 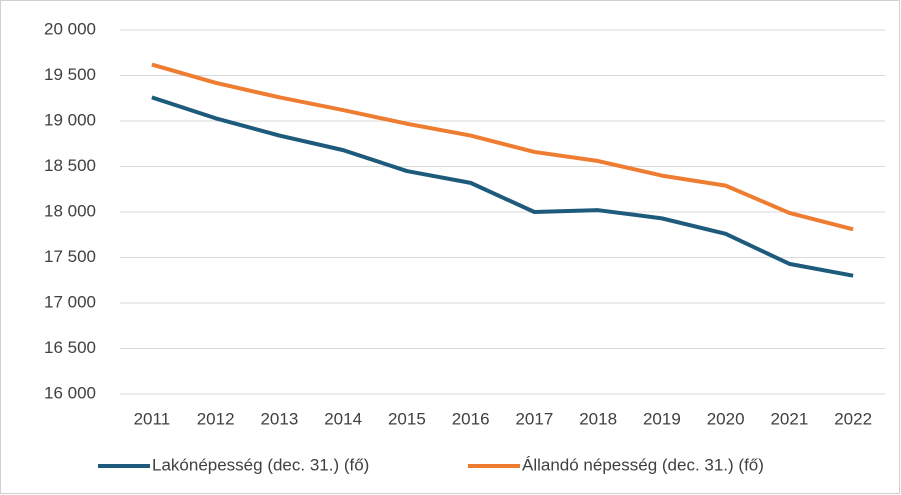 What do you see at coordinates (70, 210) in the screenshot?
I see `y-tick-label: 18 000` at bounding box center [70, 210].